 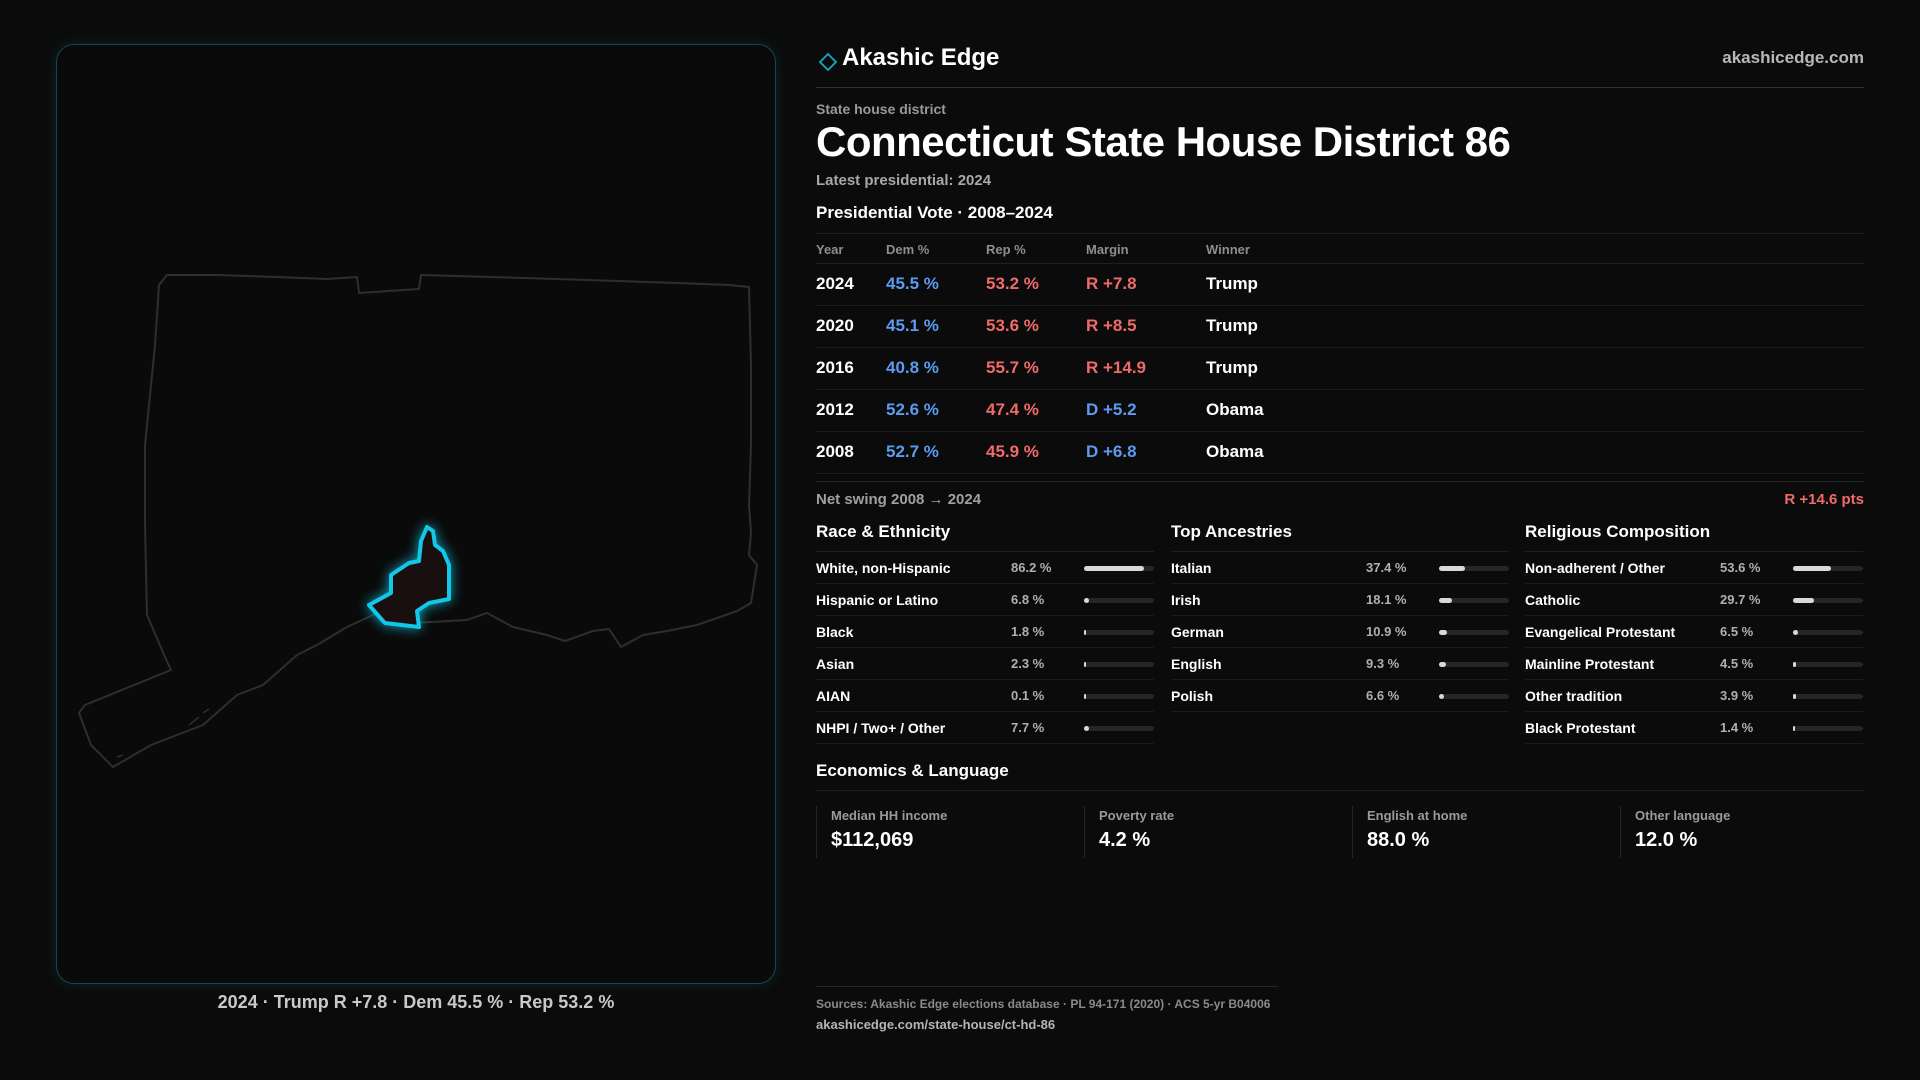 What do you see at coordinates (1398, 840) in the screenshot?
I see `economics-card-value: 88.0 %` at bounding box center [1398, 840].